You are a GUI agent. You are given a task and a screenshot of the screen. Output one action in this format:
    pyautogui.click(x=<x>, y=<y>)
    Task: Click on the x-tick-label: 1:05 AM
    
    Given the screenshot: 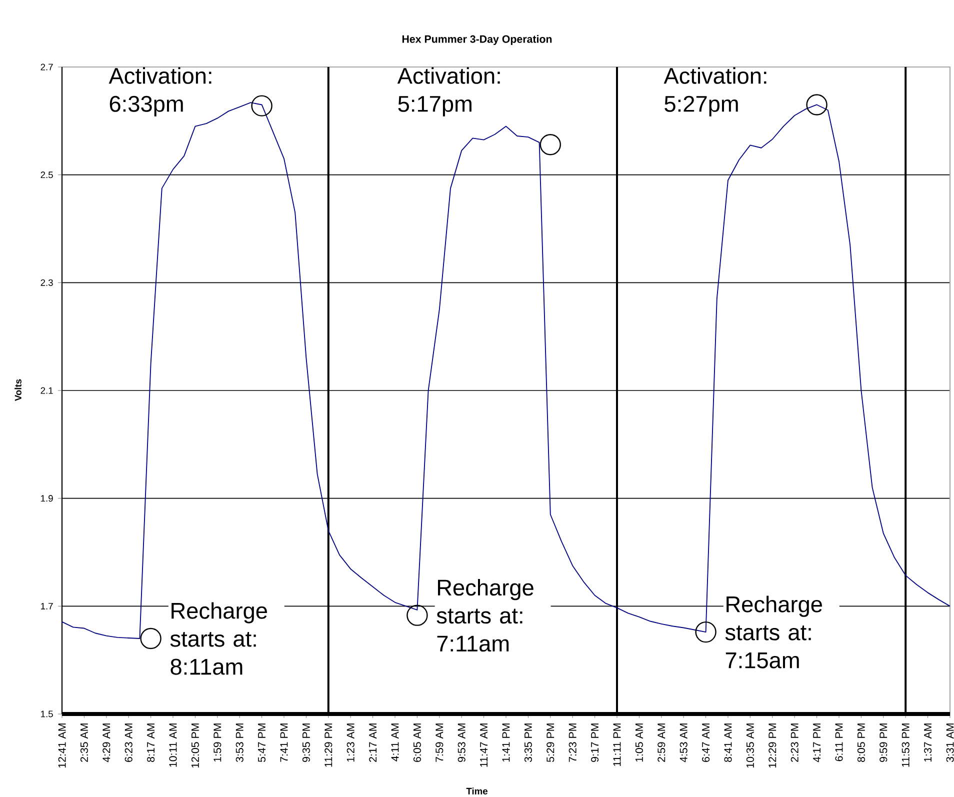 What is the action you would take?
    pyautogui.click(x=639, y=743)
    